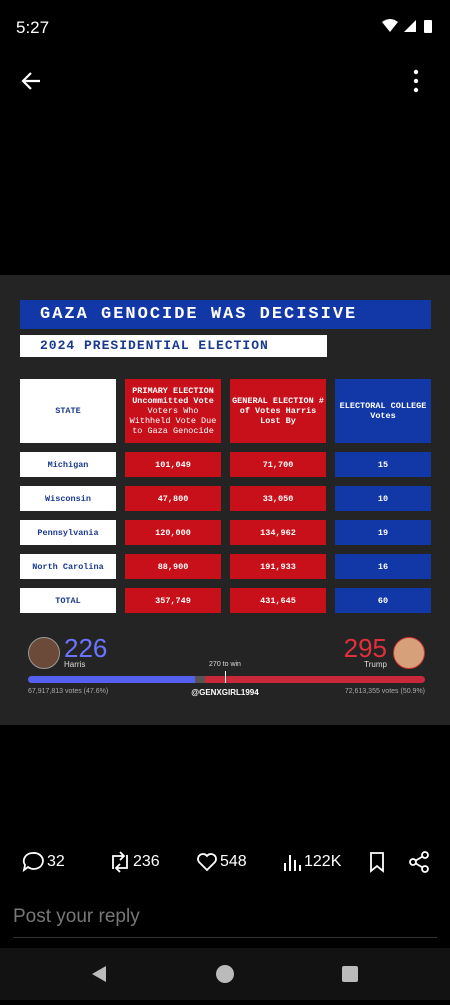  I want to click on reply-count: 32, so click(56, 861).